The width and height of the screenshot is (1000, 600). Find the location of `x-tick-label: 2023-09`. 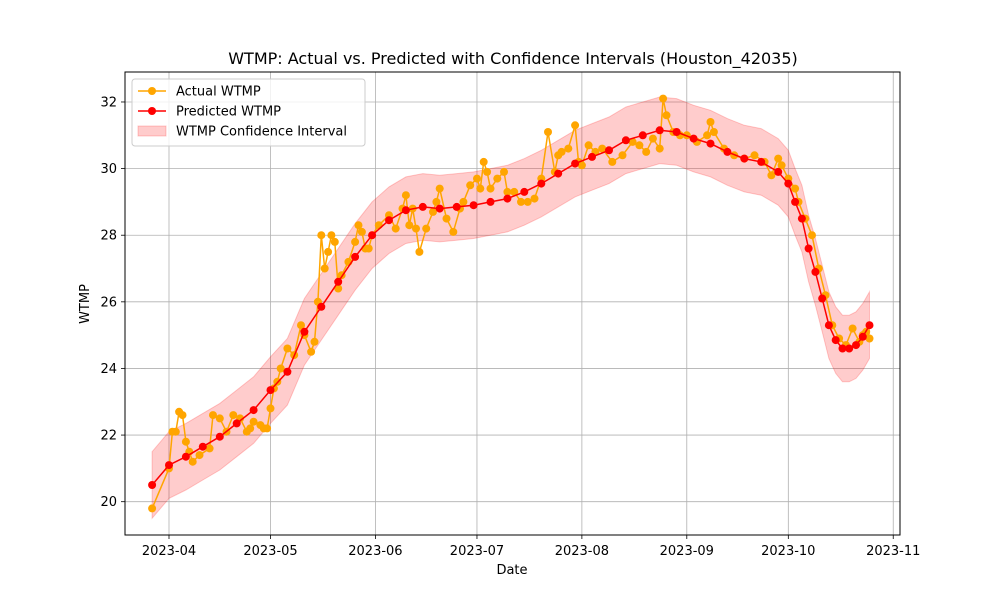

x-tick-label: 2023-09 is located at coordinates (687, 551).